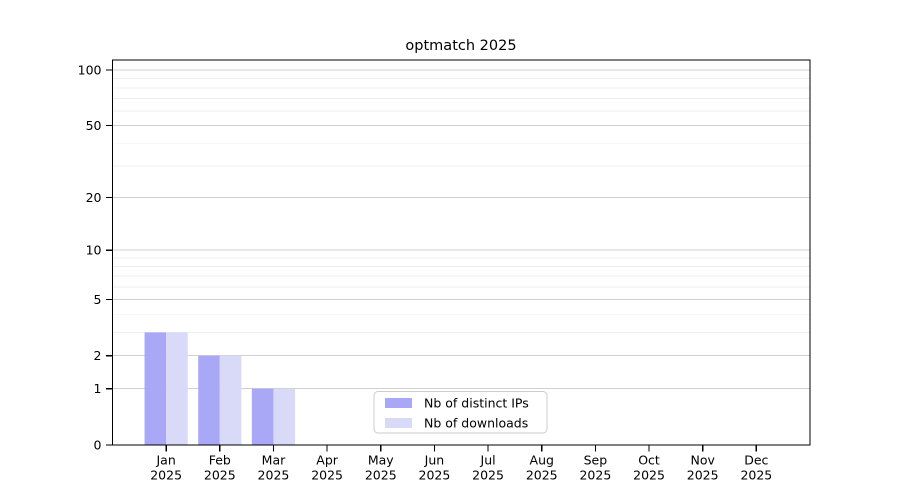  Describe the element at coordinates (476, 403) in the screenshot. I see `legend-item-label: Nb of distinct IPs` at that location.